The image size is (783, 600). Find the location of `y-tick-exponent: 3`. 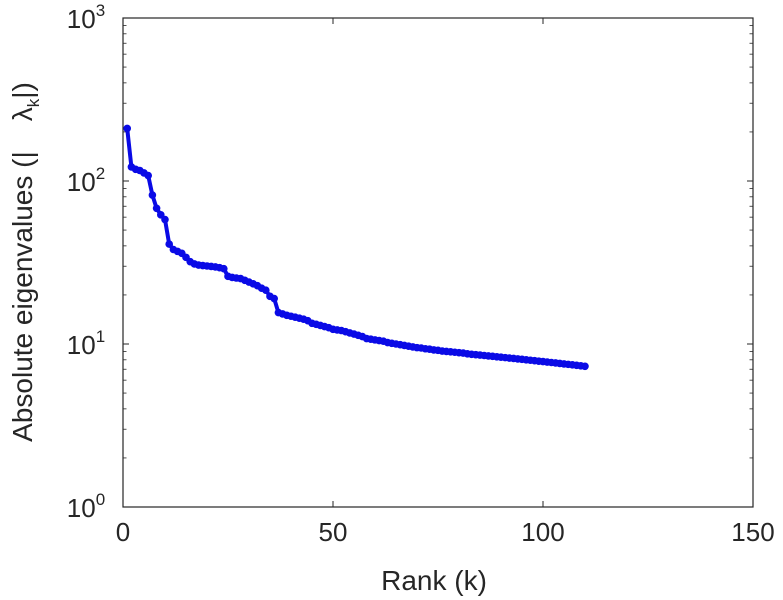

y-tick-exponent: 3 is located at coordinates (100, 10).